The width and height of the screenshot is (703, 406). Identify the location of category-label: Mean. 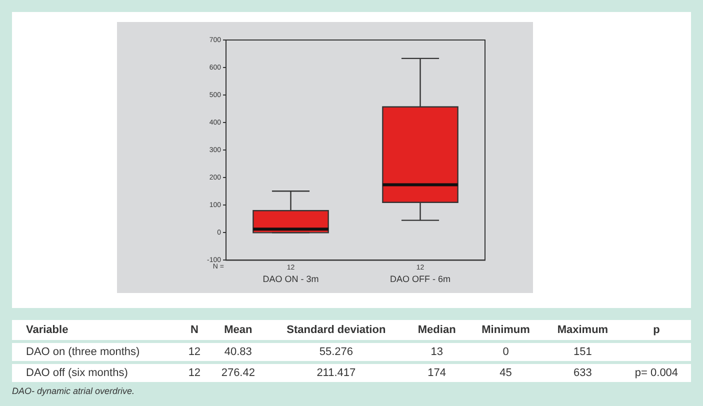
(238, 330).